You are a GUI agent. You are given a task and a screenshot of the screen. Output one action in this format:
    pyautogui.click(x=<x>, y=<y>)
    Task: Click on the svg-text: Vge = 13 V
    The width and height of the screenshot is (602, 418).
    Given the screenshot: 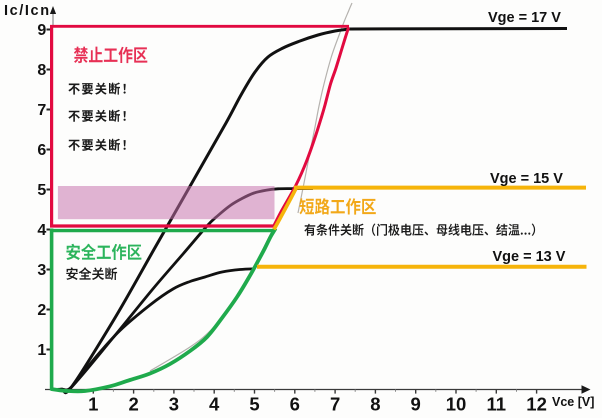 What is the action you would take?
    pyautogui.click(x=529, y=257)
    